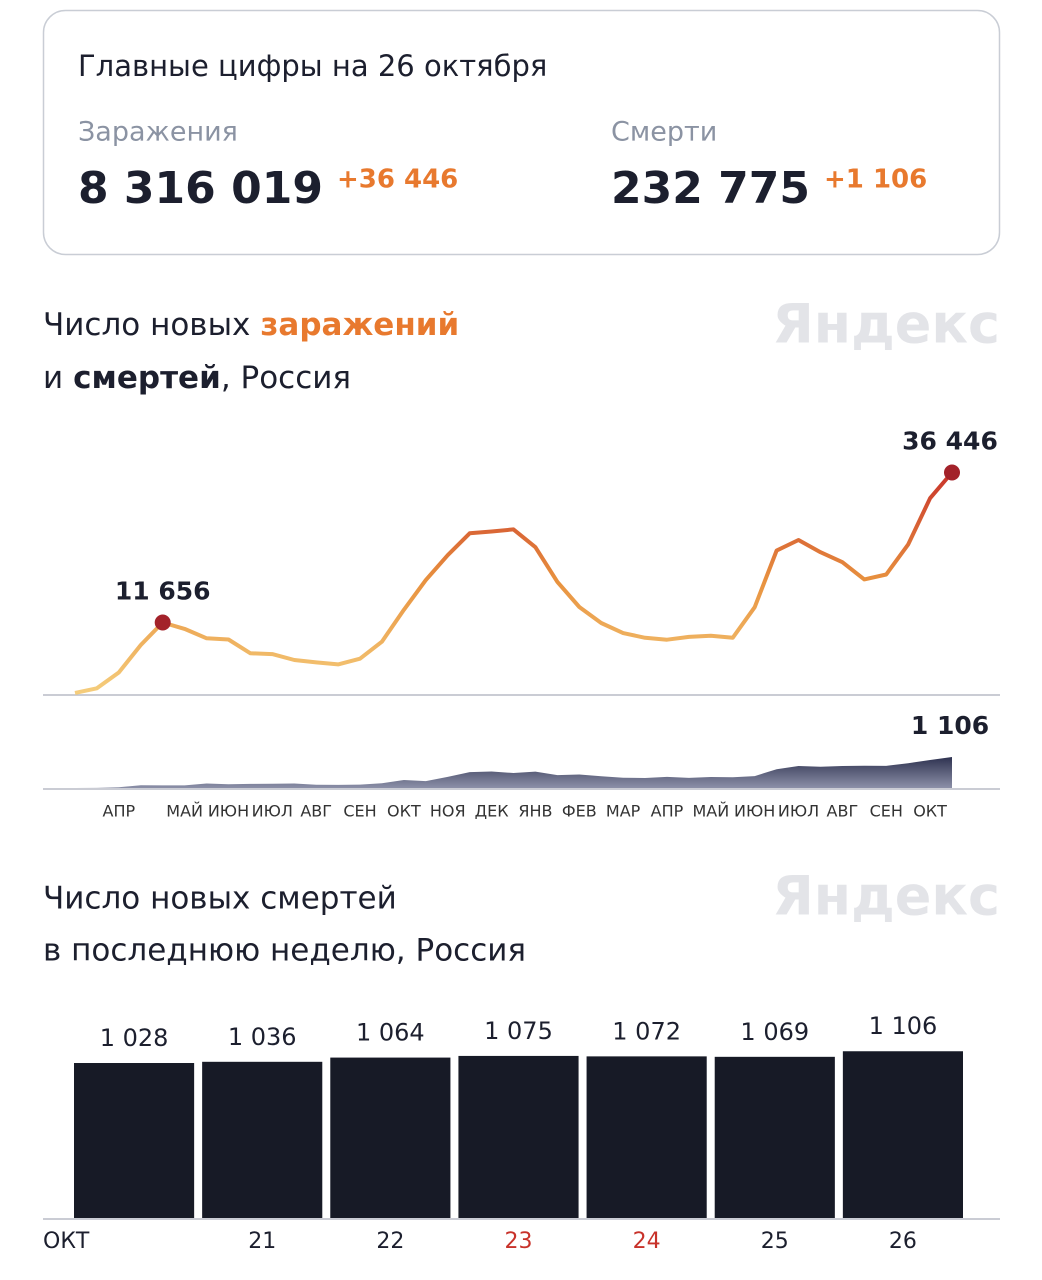  Describe the element at coordinates (514, 583) in the screenshot. I see `line` at that location.